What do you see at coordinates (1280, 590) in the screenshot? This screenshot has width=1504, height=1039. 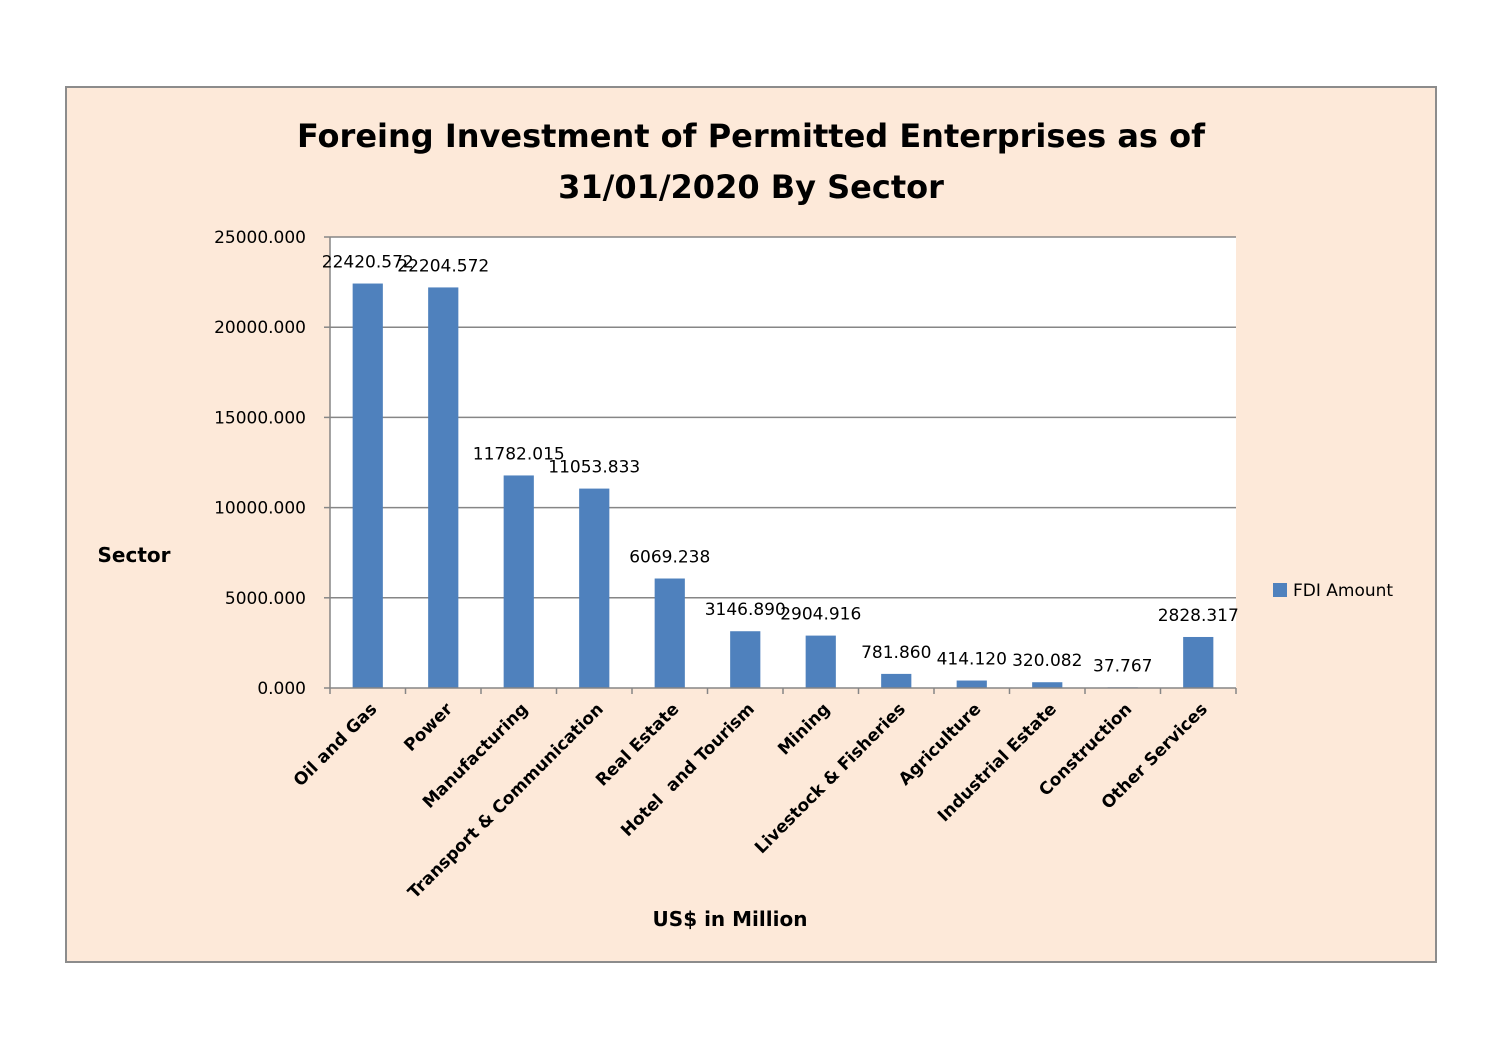 I see `legend-swatch` at bounding box center [1280, 590].